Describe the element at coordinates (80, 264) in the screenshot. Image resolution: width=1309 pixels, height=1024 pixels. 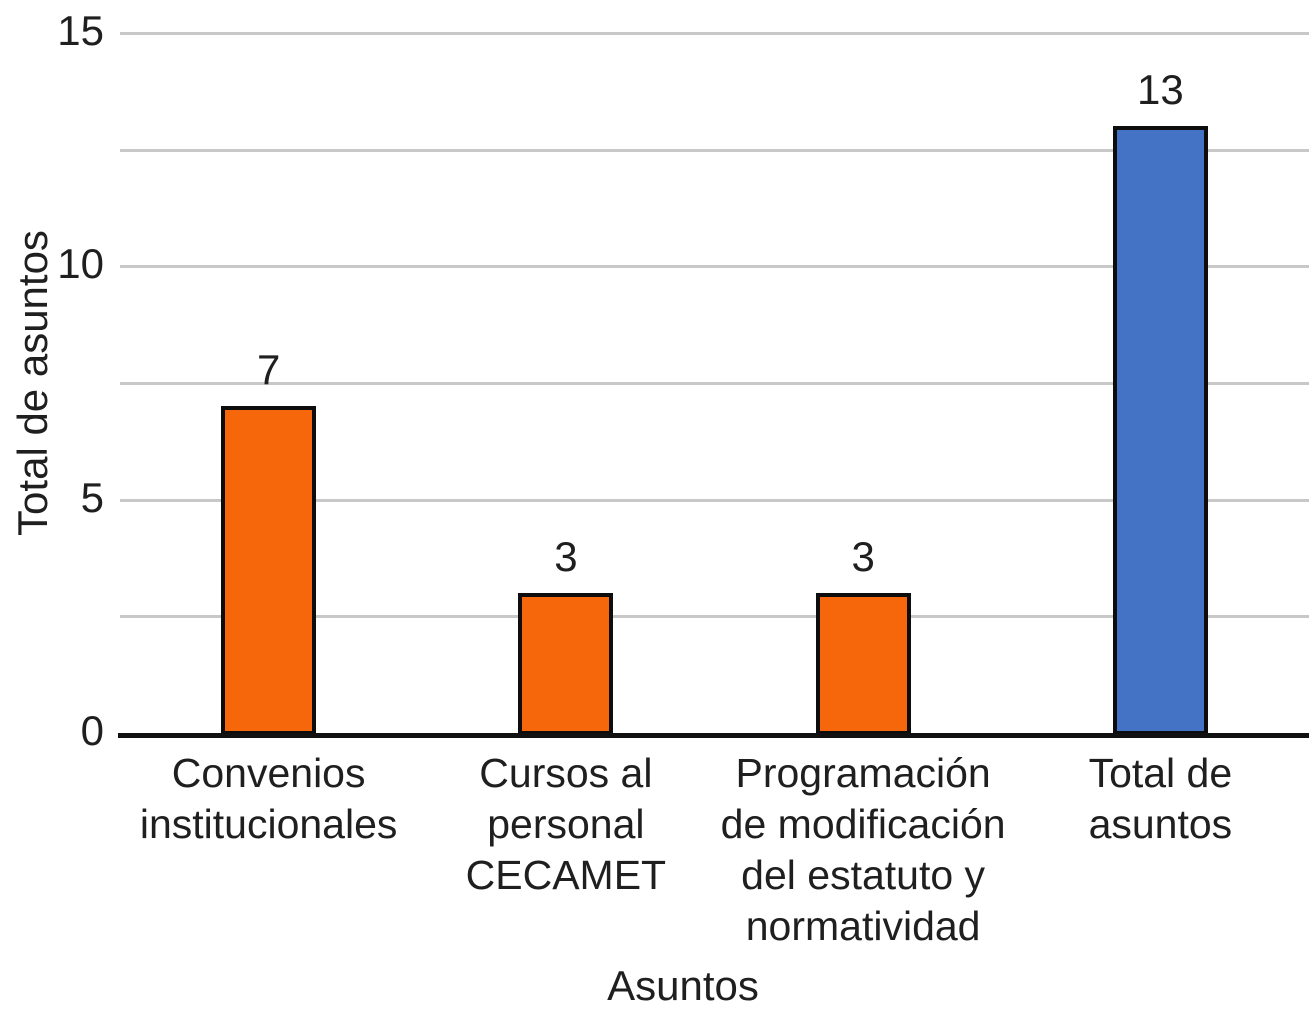
I see `y-tick-label: 10` at that location.